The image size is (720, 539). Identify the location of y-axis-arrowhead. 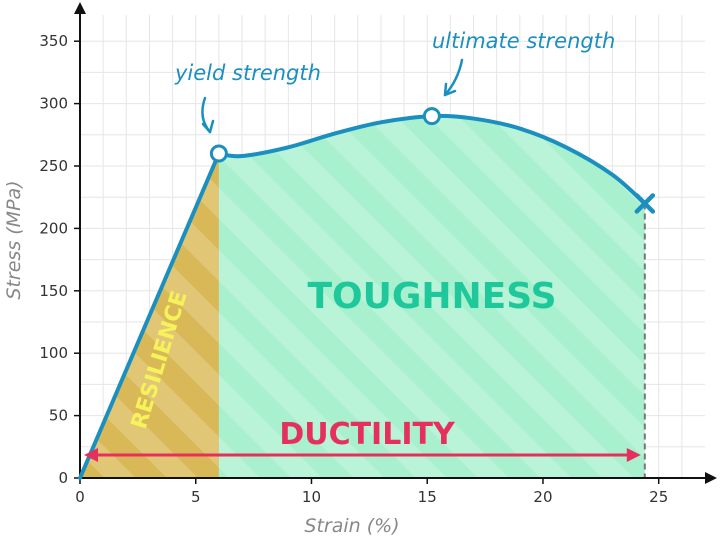
(80, 8).